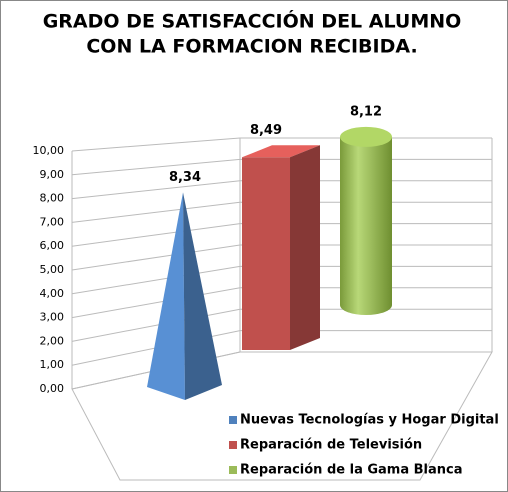 The image size is (508, 492). What do you see at coordinates (52, 245) in the screenshot?
I see `y-tick-label: 6,00` at bounding box center [52, 245].